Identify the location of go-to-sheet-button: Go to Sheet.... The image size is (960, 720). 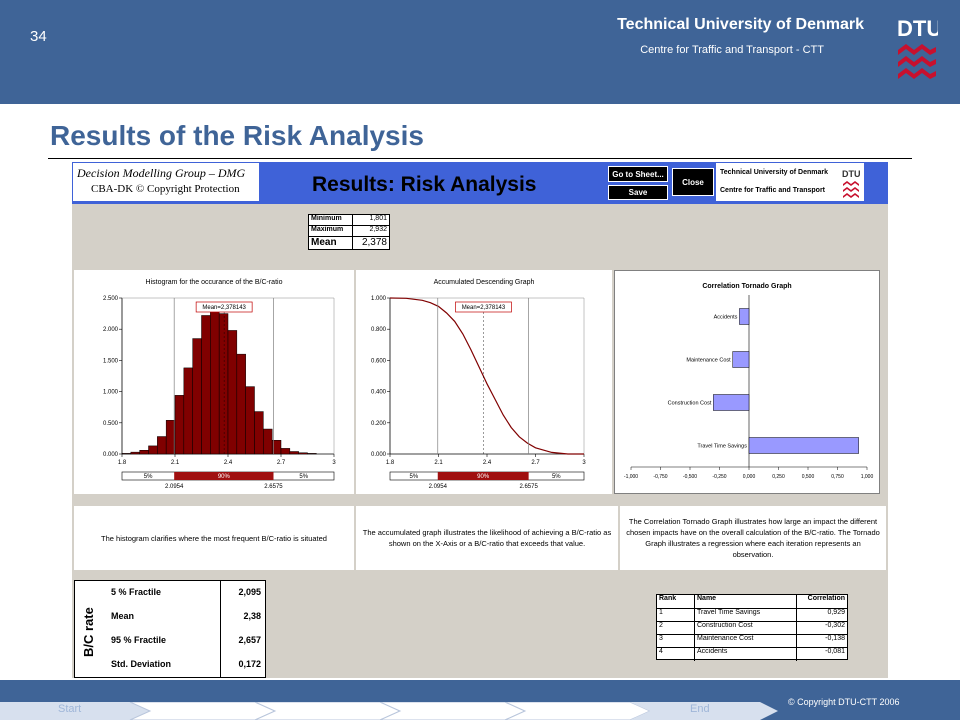
(638, 174).